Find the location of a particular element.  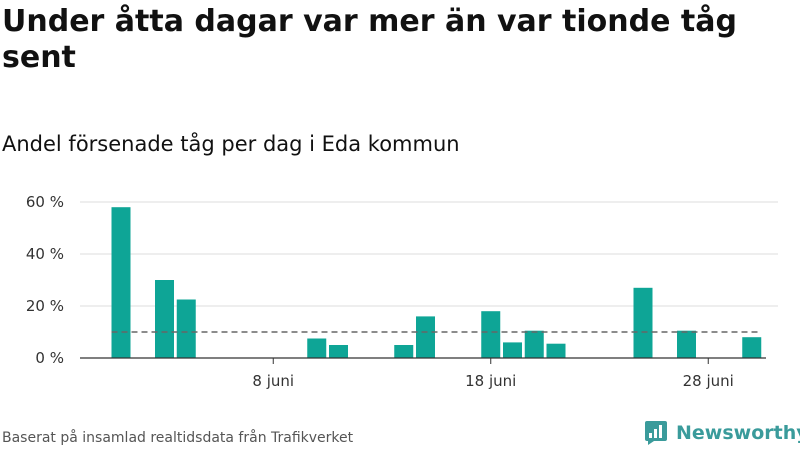

y-tick-label: 20 % is located at coordinates (45, 306).